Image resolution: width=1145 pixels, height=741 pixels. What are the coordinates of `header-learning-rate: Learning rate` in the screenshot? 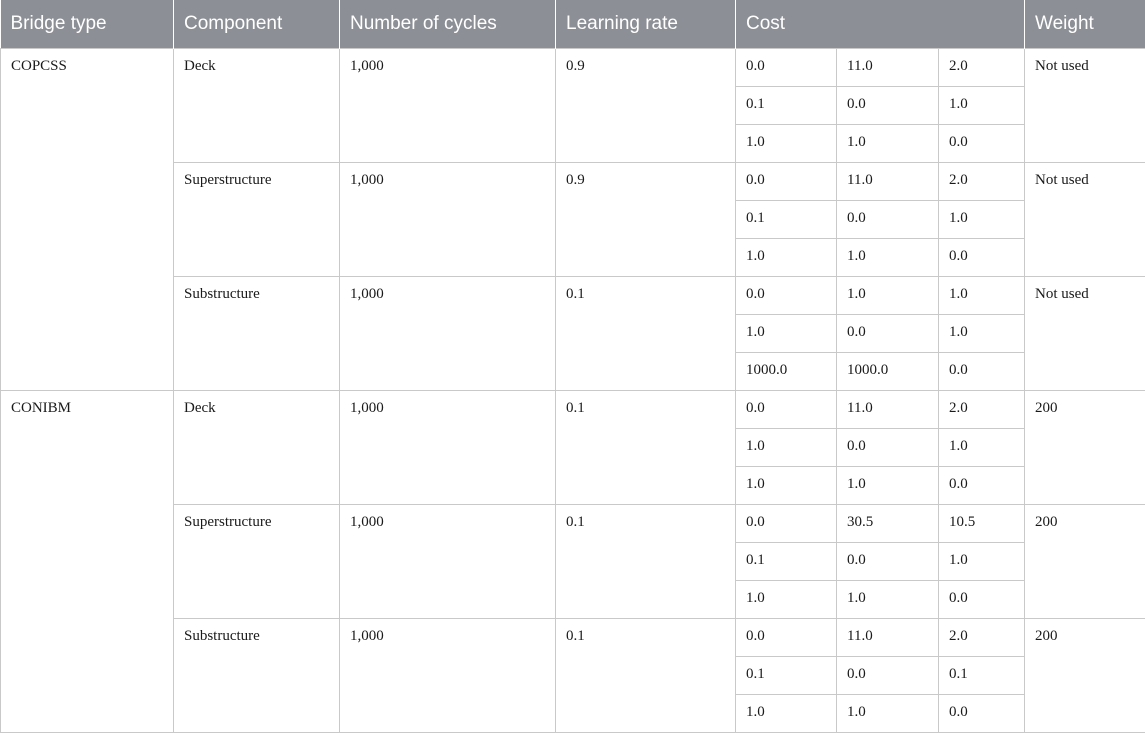 It's located at (645, 24).